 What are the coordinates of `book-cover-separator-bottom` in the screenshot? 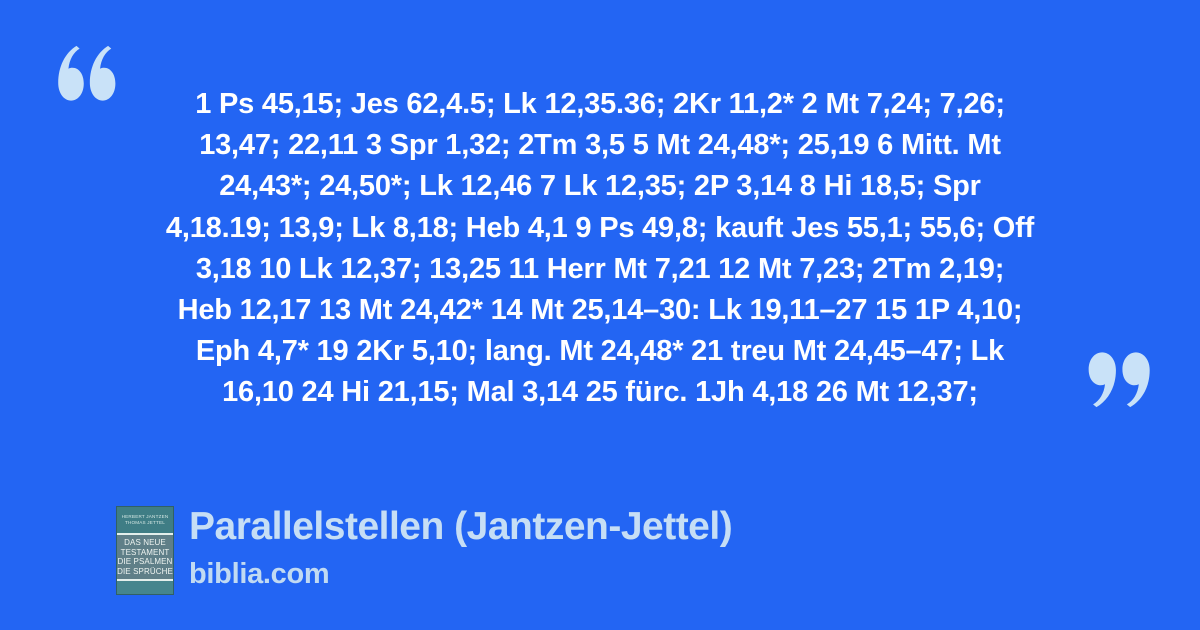 It's located at (145, 580).